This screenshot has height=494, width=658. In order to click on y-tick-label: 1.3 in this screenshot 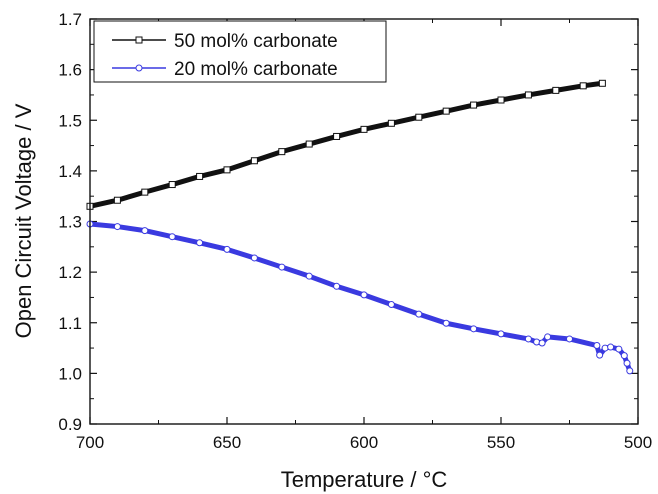, I will do `click(70, 222)`.